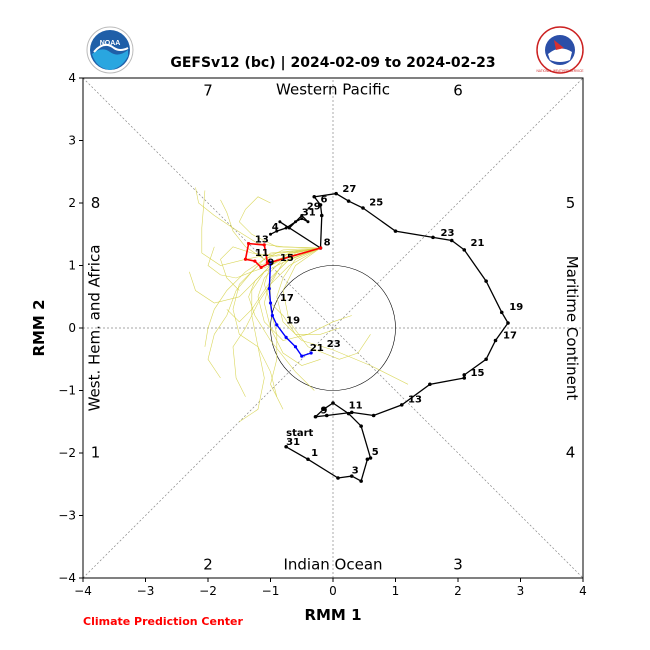  What do you see at coordinates (295, 231) in the screenshot?
I see `observed-tail-line` at bounding box center [295, 231].